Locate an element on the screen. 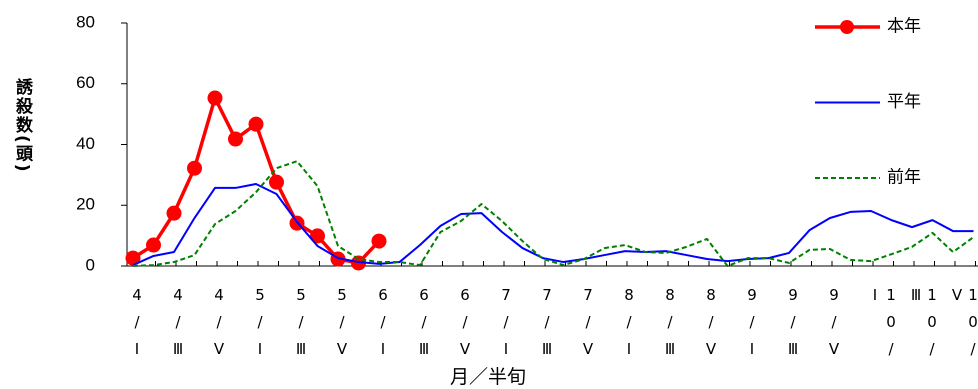  y-tick-label: 60 is located at coordinates (85, 82).